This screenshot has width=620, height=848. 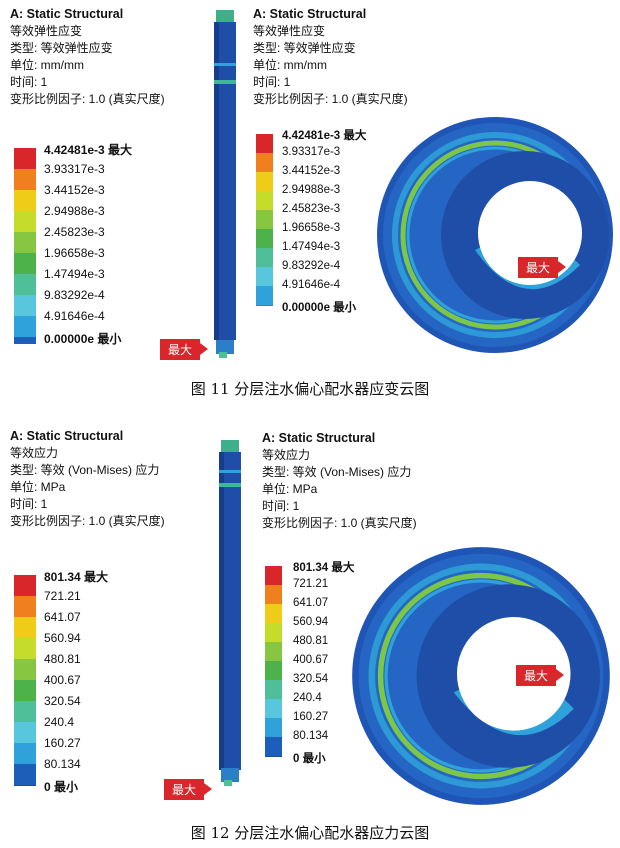 What do you see at coordinates (310, 389) in the screenshot?
I see `fig11-caption: 图 11 分层注水偏心配水器应变云图` at bounding box center [310, 389].